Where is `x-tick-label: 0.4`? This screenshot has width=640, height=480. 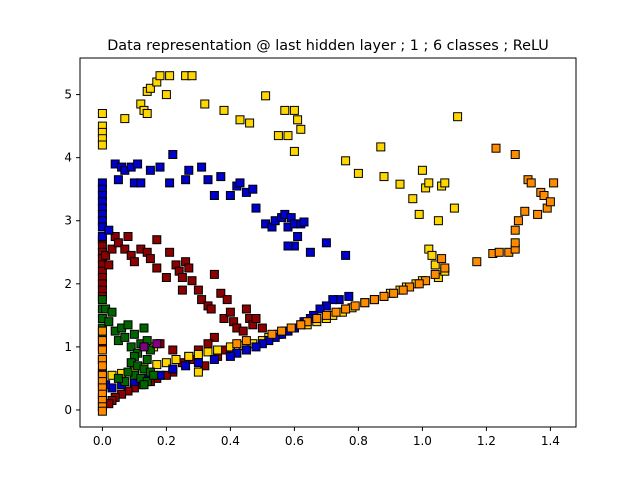 x-tick-label: 0.4 is located at coordinates (230, 441).